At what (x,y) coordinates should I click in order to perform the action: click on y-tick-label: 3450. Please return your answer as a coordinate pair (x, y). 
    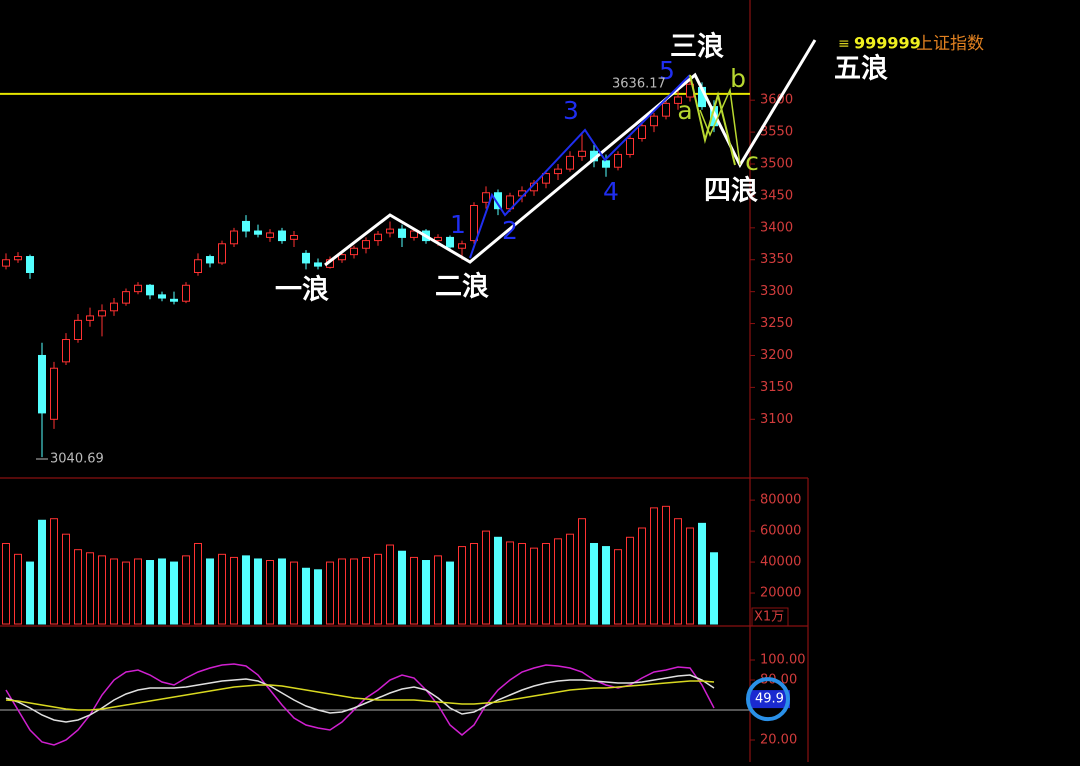
    Looking at the image, I should click on (776, 195).